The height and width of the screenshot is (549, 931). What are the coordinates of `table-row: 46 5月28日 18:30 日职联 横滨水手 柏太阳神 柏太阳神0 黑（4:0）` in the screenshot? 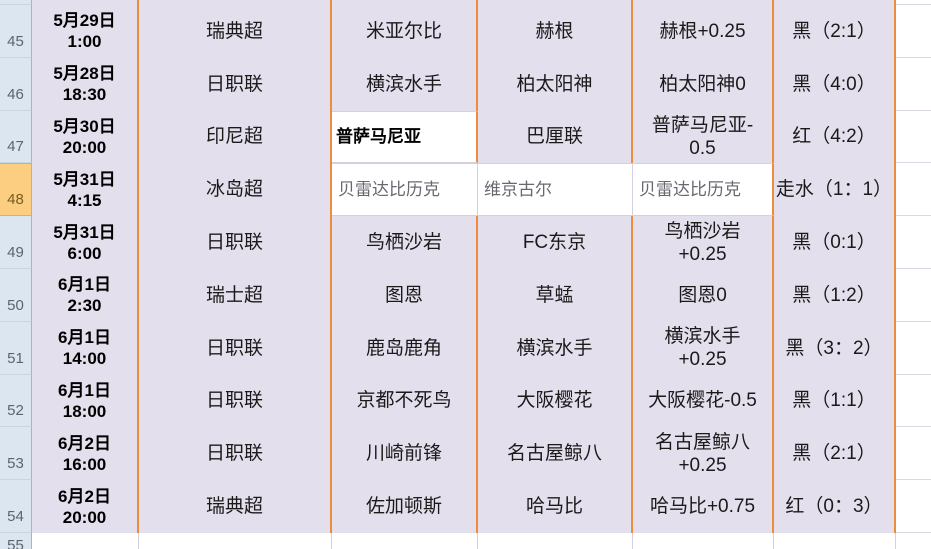 It's located at (465, 84).